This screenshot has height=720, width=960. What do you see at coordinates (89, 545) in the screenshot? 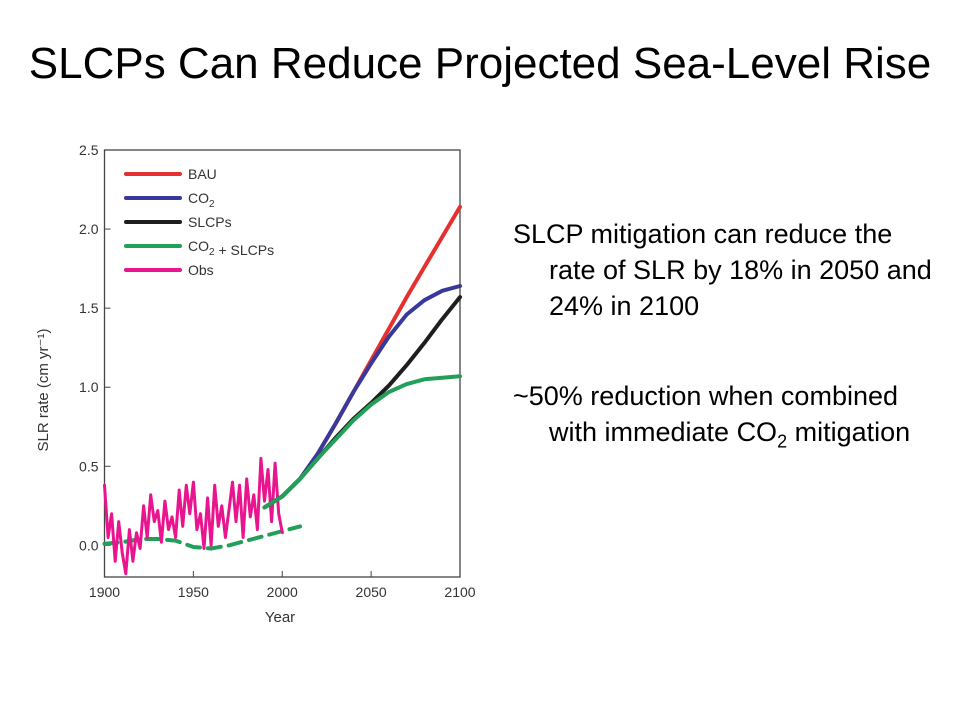
I see `y-tick-label: 0.0` at bounding box center [89, 545].